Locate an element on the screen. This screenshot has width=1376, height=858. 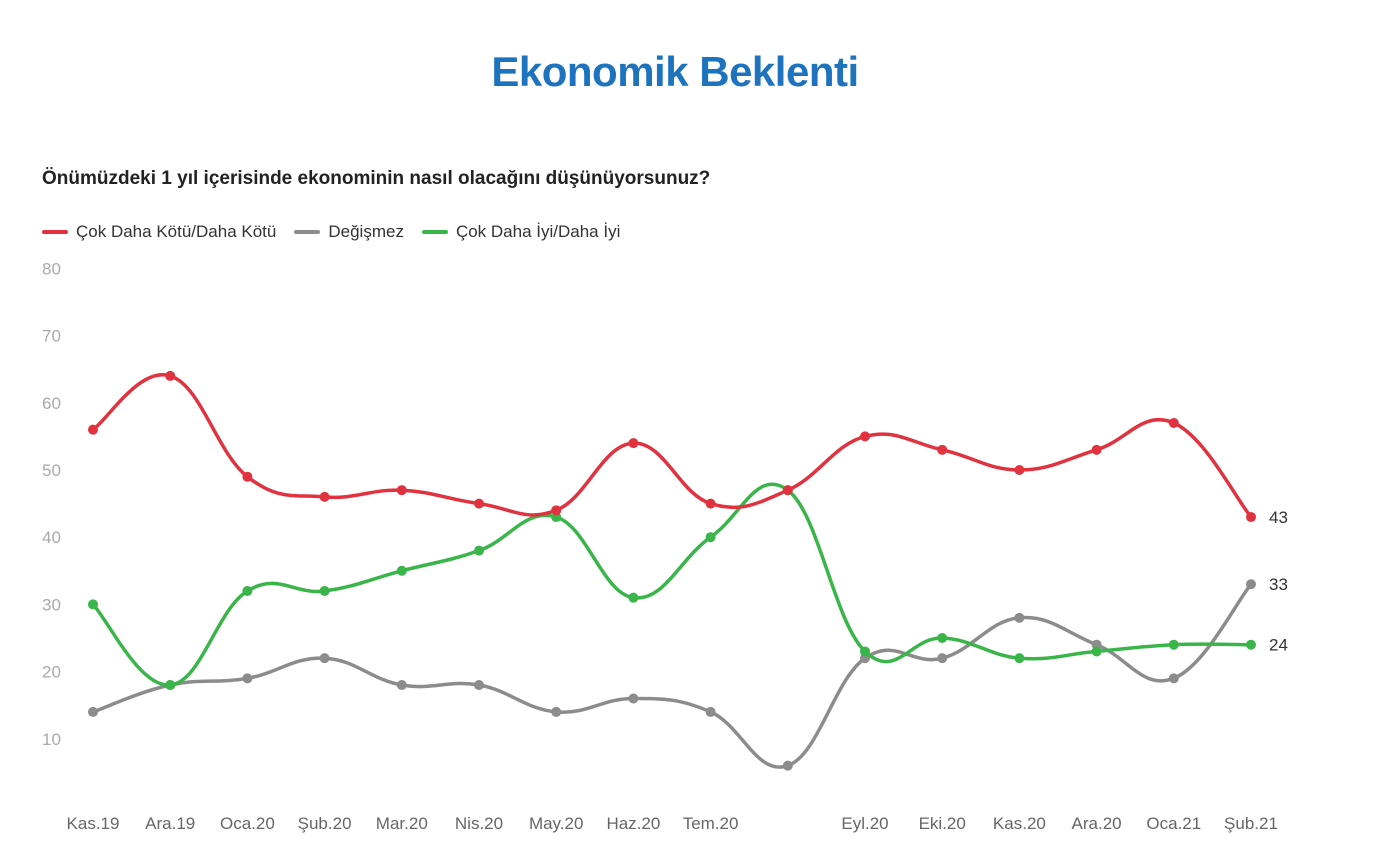
x-tick-label: Şub.20 is located at coordinates (325, 823).